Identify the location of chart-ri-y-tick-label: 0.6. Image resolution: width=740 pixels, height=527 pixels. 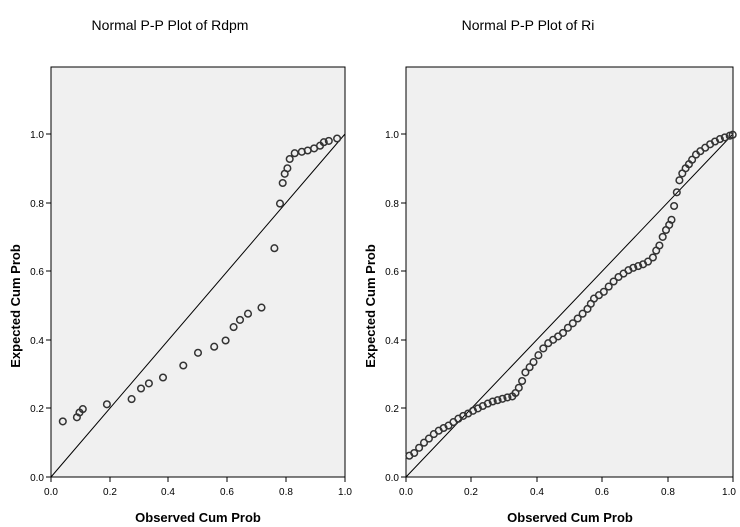
(392, 272).